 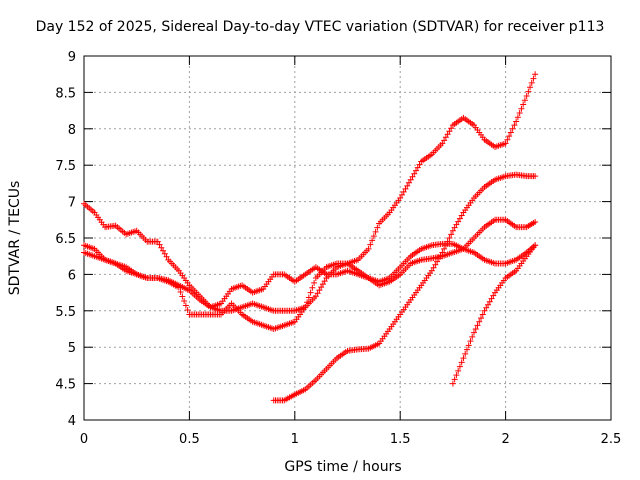 What do you see at coordinates (189, 439) in the screenshot?
I see `x-tick-label: 0.5` at bounding box center [189, 439].